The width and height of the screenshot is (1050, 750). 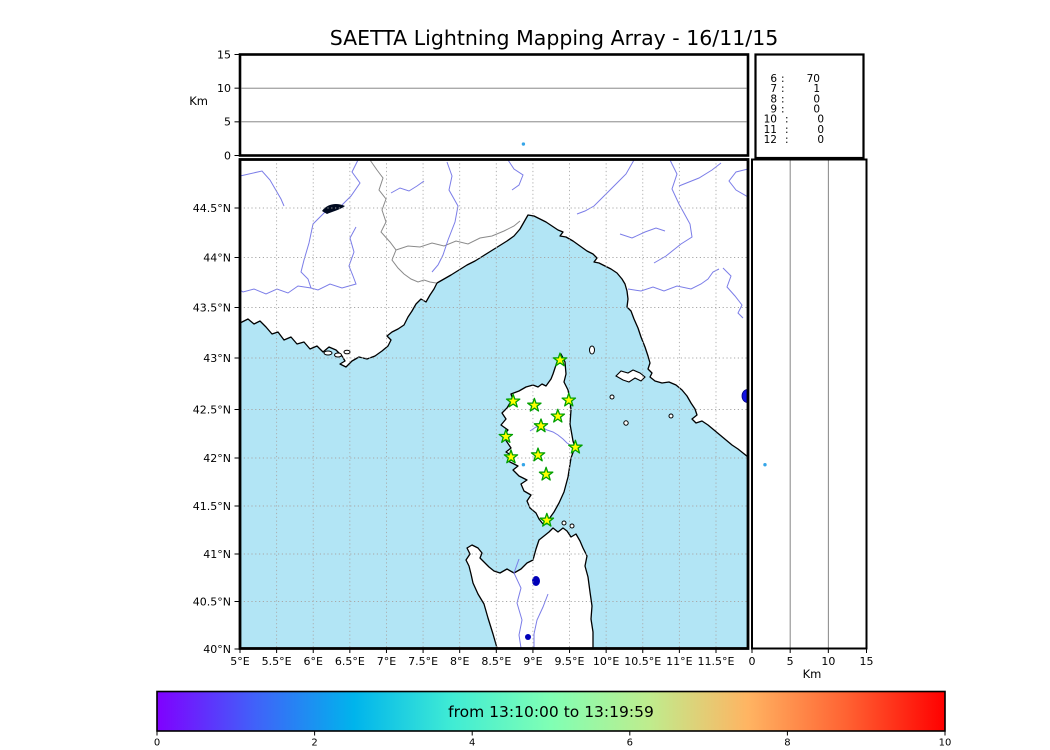 What do you see at coordinates (630, 376) in the screenshot?
I see `island-elba` at bounding box center [630, 376].